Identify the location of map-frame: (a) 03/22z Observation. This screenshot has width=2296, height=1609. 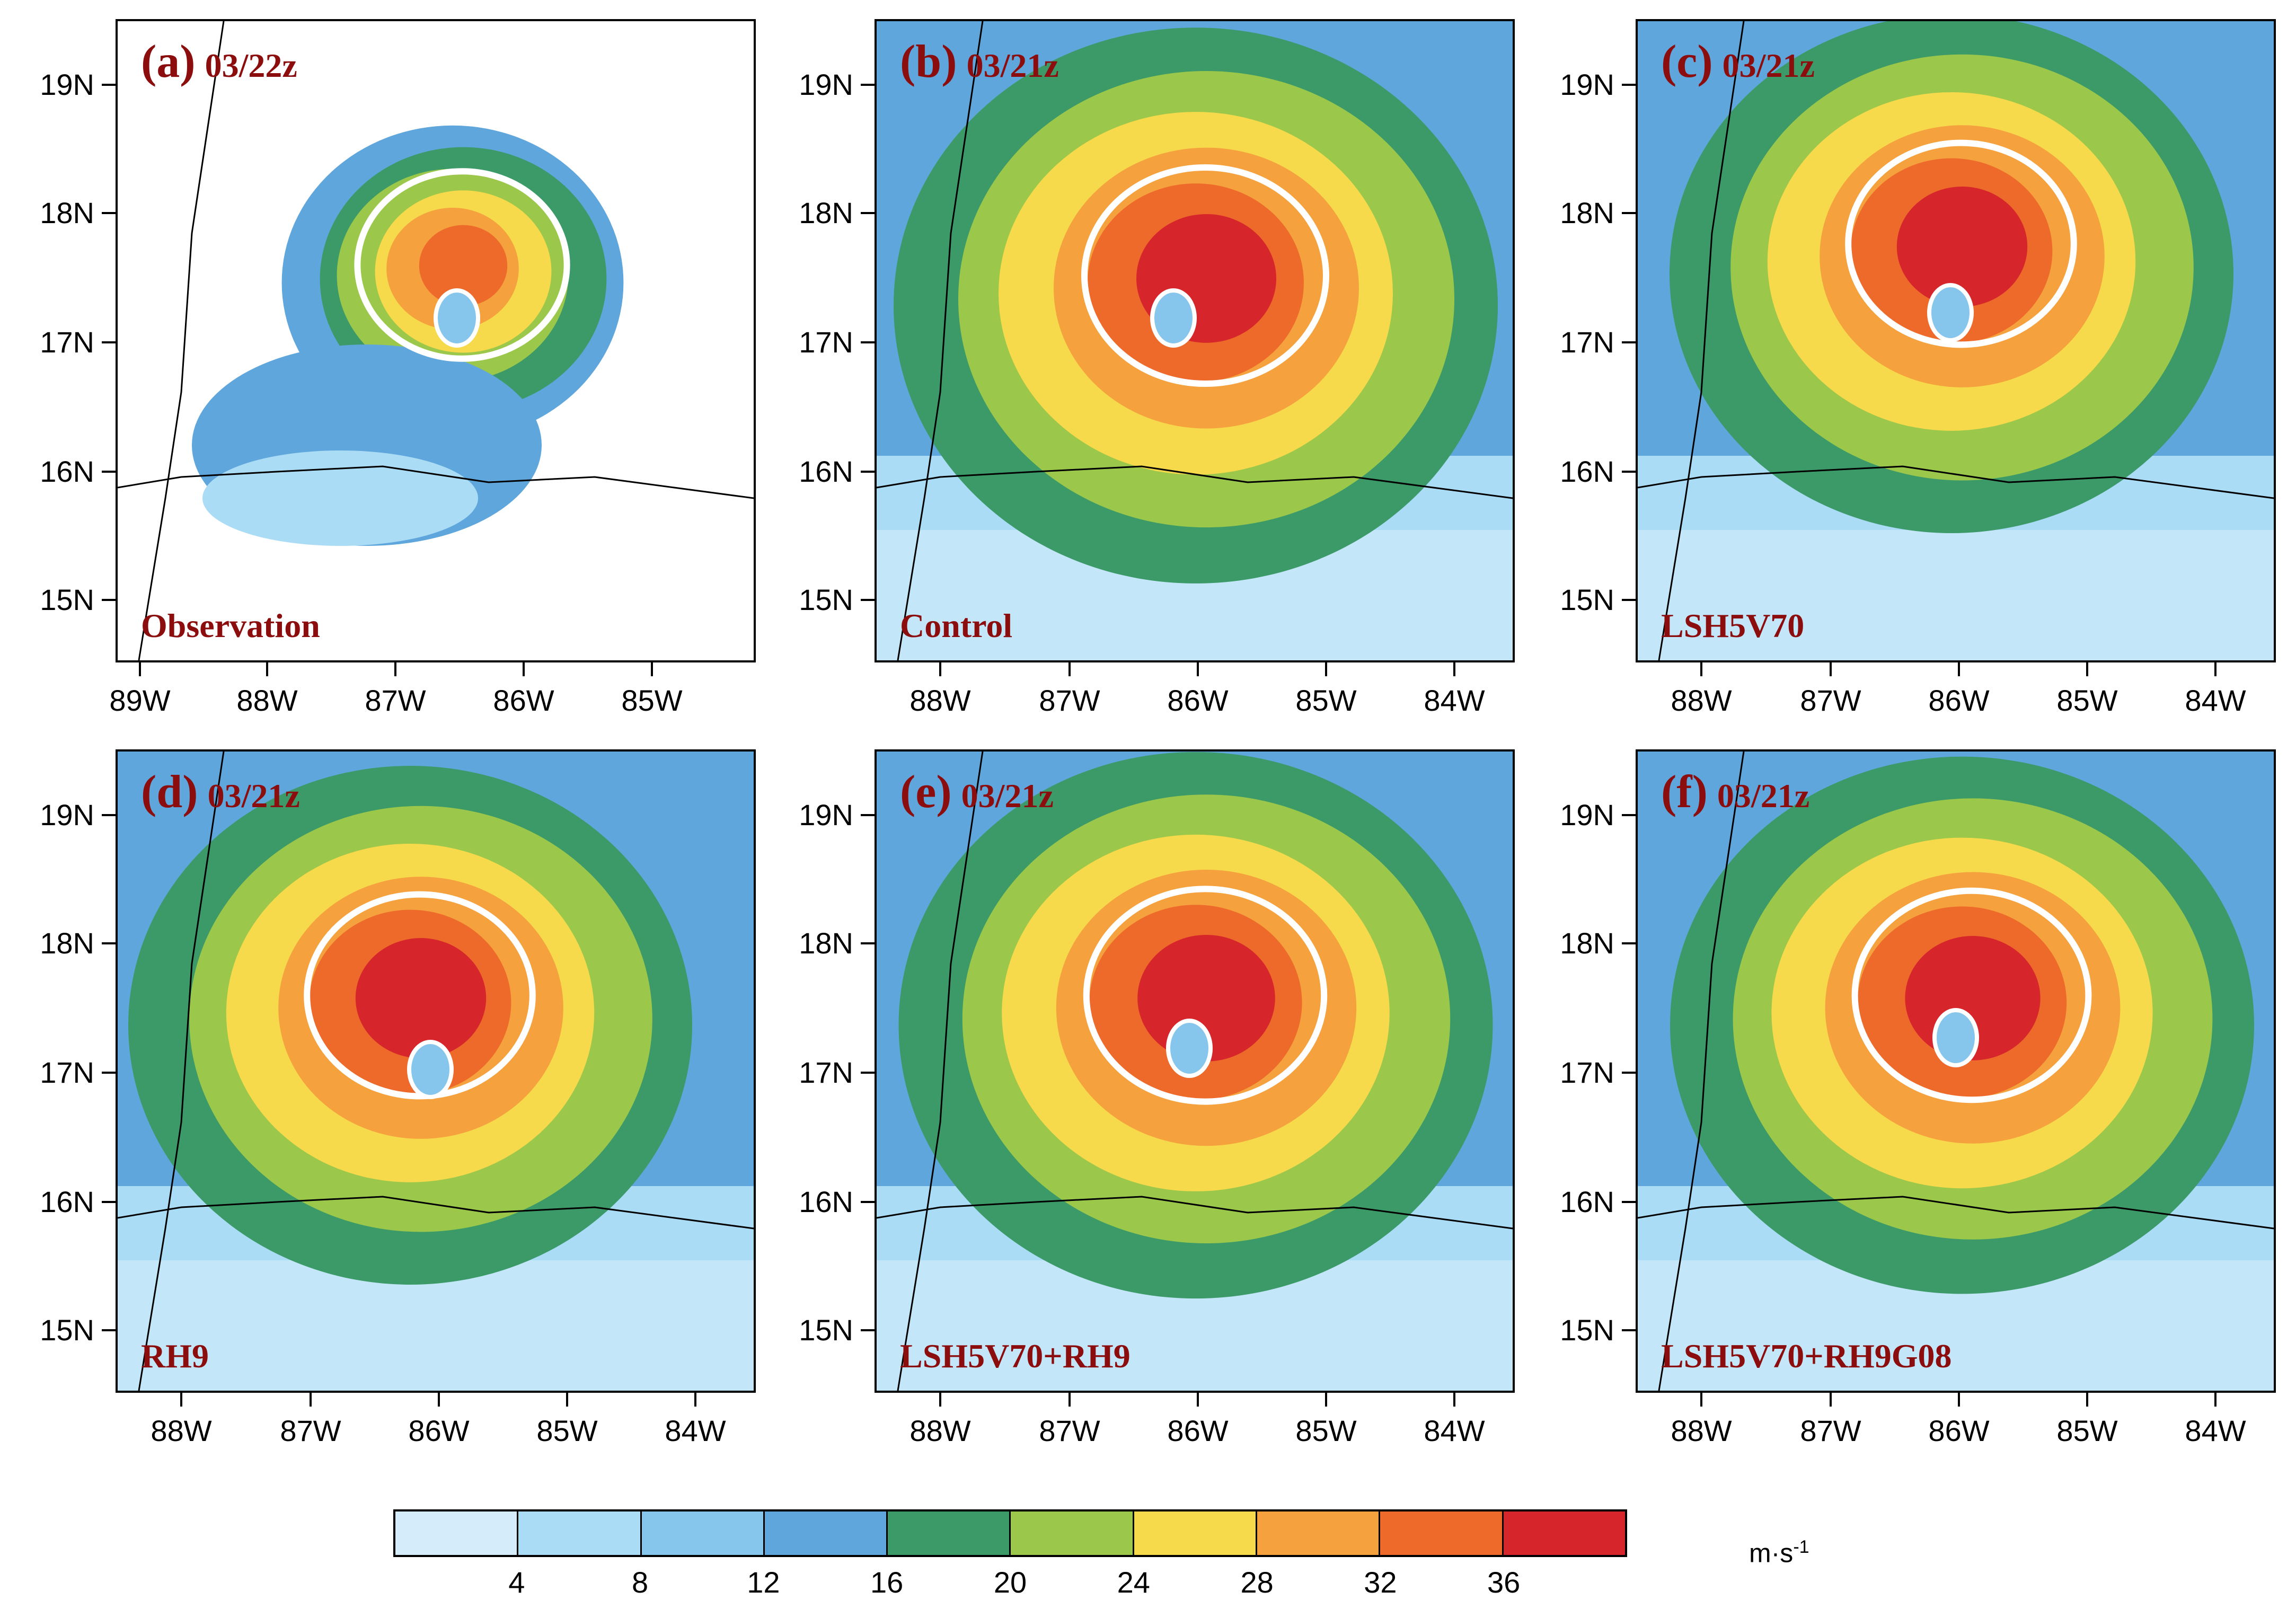
(436, 340).